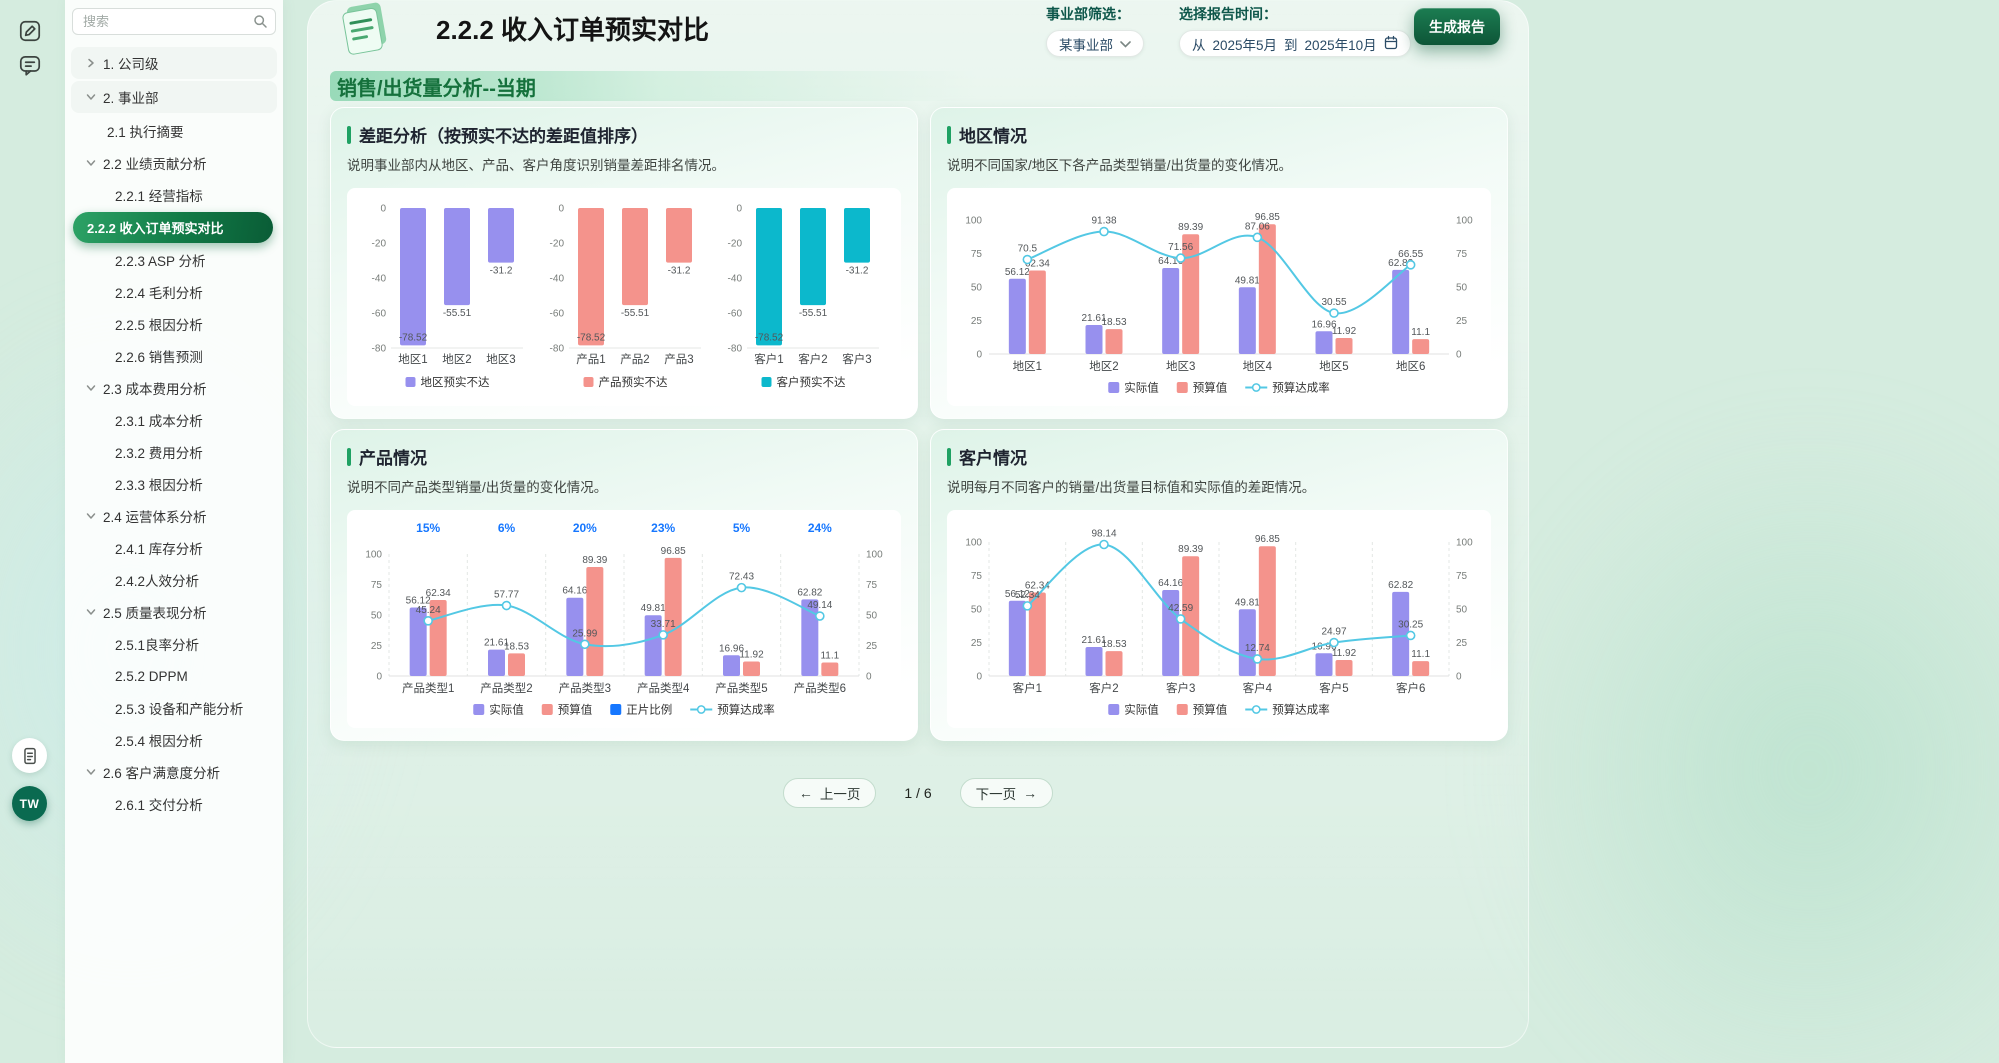 Image resolution: width=1999 pixels, height=1063 pixels. What do you see at coordinates (820, 528) in the screenshot?
I see `svg-text: 24%` at bounding box center [820, 528].